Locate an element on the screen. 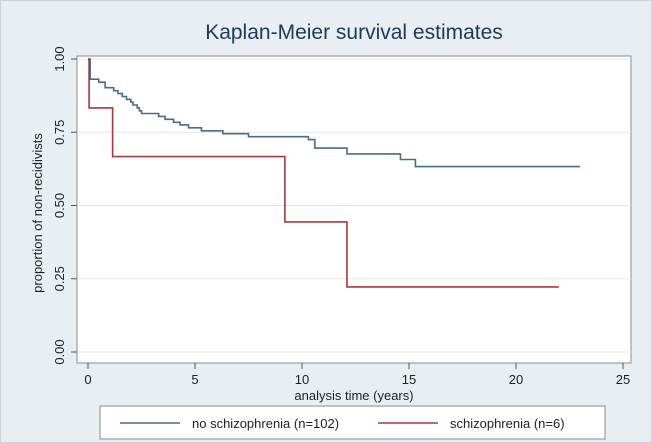 This screenshot has width=652, height=443. x-tick-label: 25 is located at coordinates (623, 379).